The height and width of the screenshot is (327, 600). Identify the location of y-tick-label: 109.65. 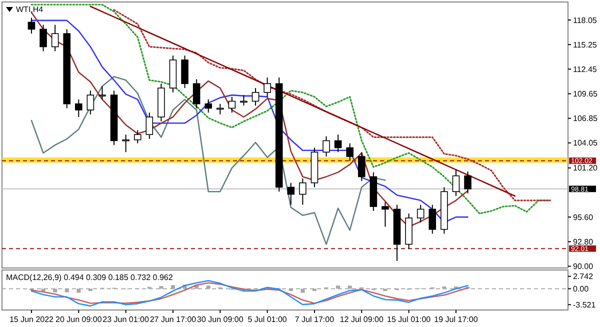
(585, 94).